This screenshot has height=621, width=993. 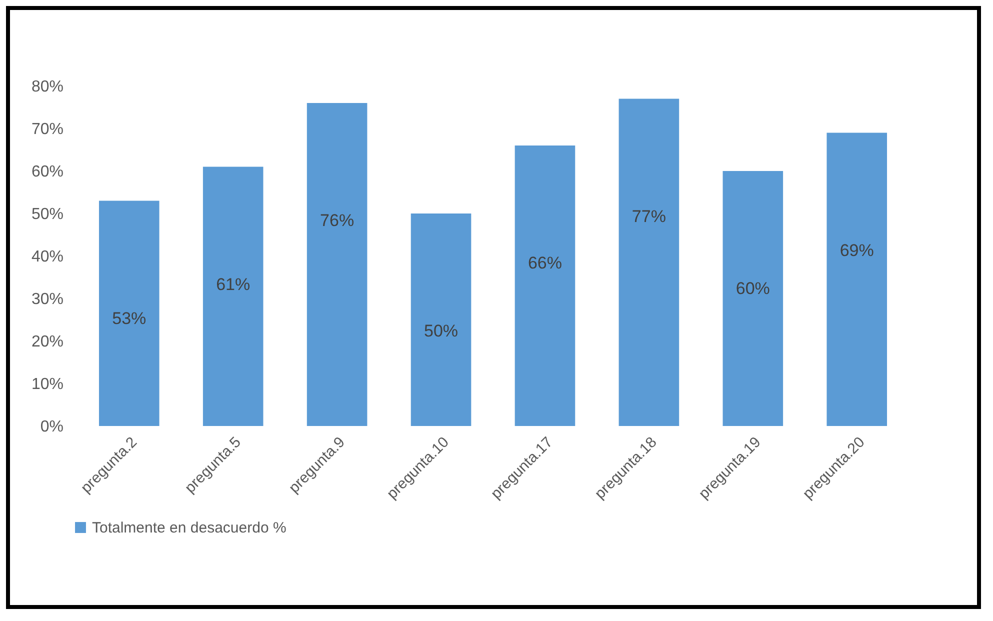 I want to click on y-tick-label: 30%, so click(x=47, y=299).